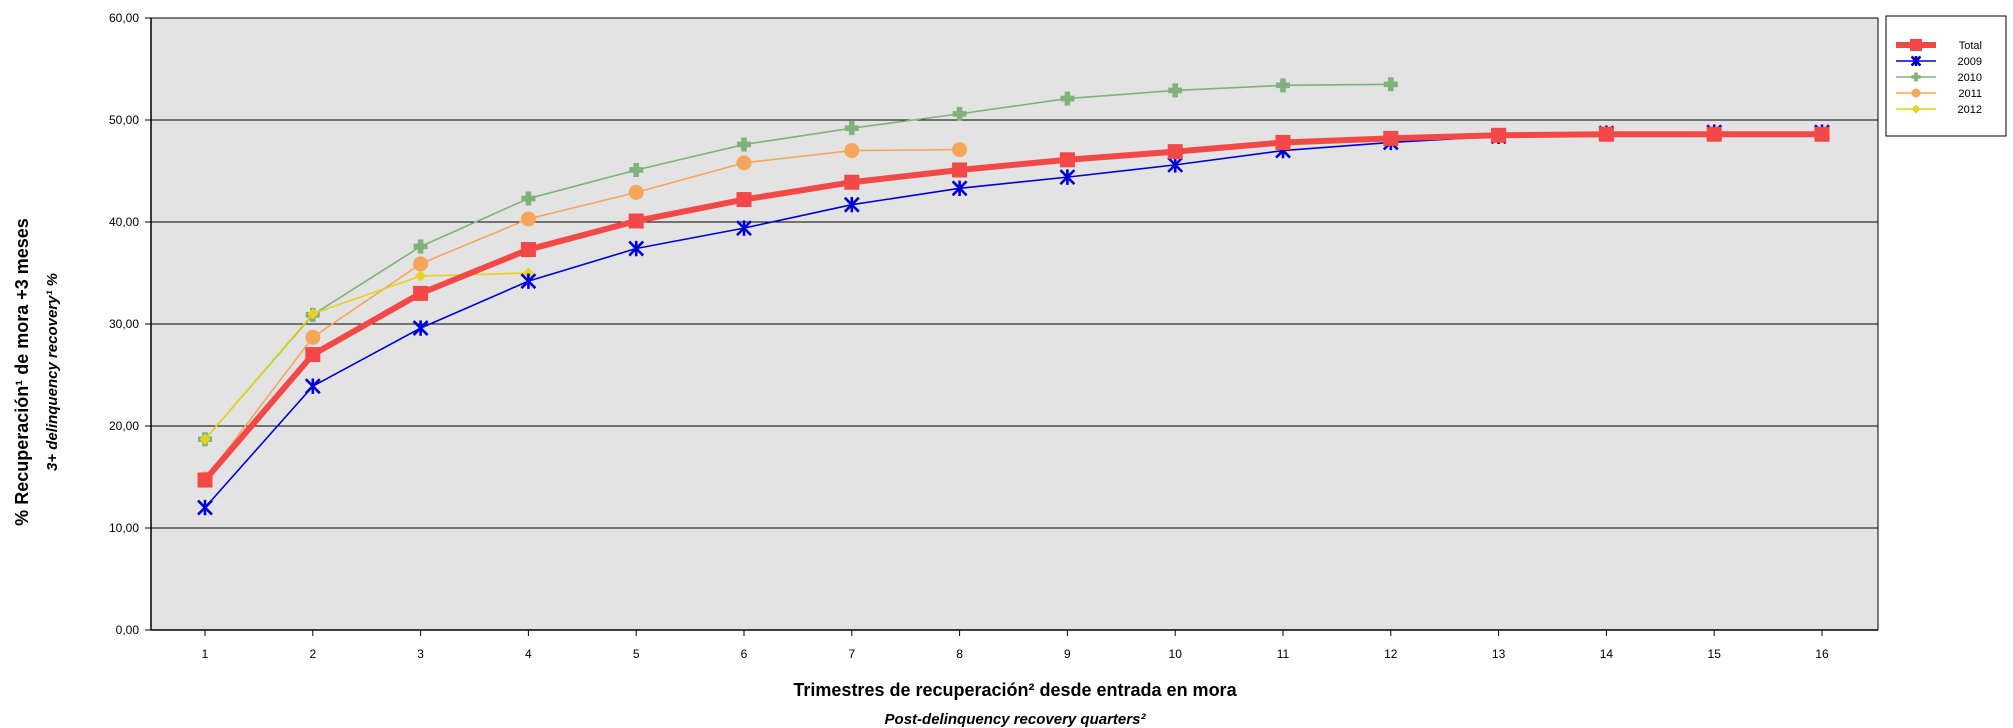 Image resolution: width=2013 pixels, height=728 pixels. What do you see at coordinates (124, 324) in the screenshot?
I see `y-tick-label: 30,00` at bounding box center [124, 324].